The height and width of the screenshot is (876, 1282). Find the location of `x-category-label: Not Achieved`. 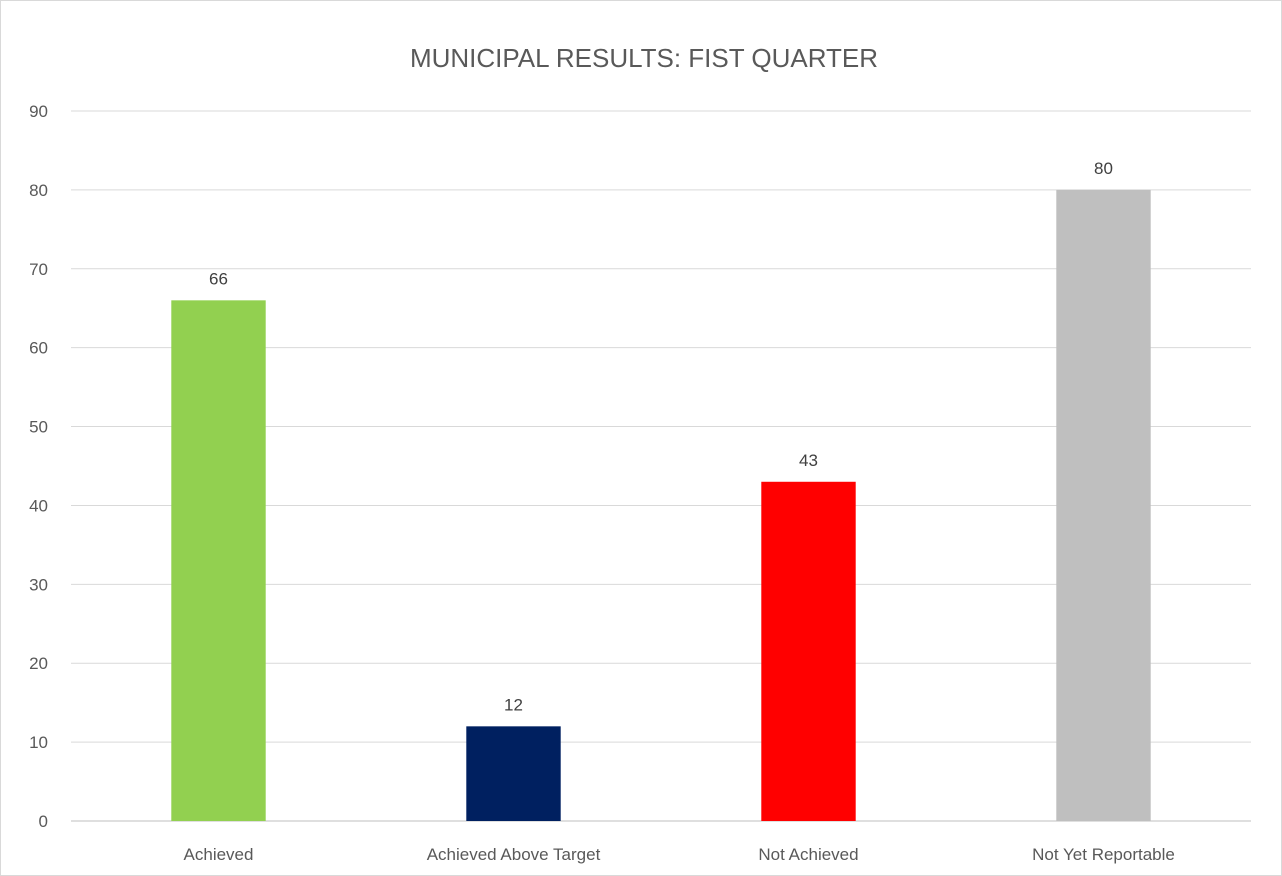

x-category-label: Not Achieved is located at coordinates (808, 854).